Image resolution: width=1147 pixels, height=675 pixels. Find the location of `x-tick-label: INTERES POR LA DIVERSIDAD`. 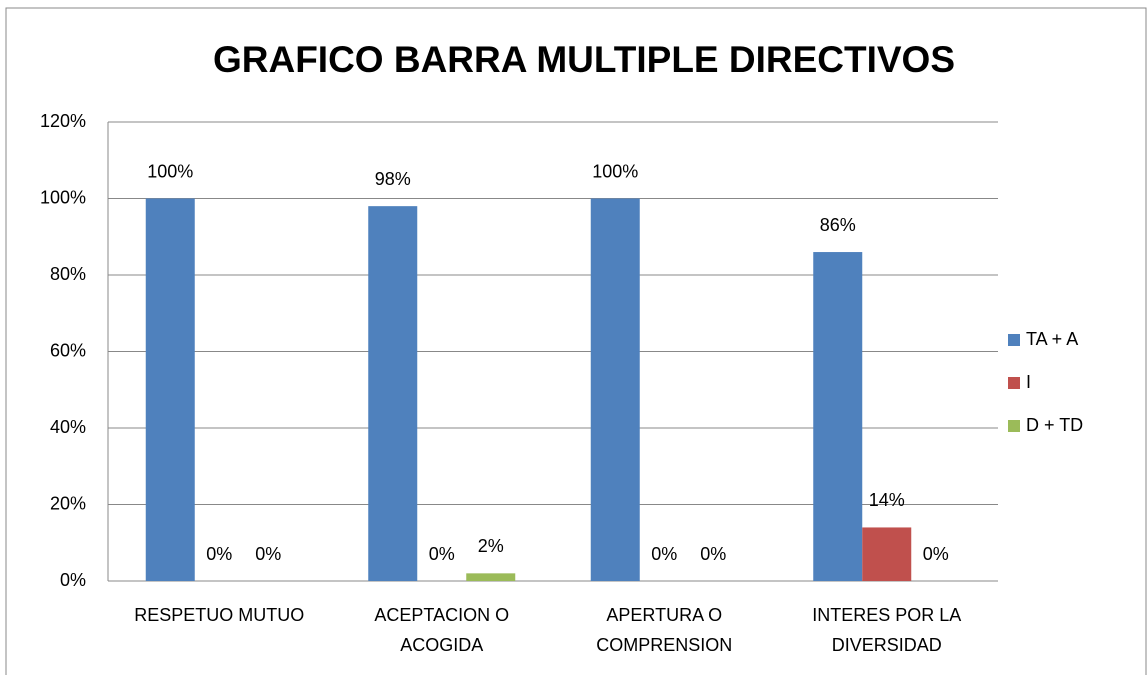

x-tick-label: INTERES POR LA DIVERSIDAD is located at coordinates (887, 630).